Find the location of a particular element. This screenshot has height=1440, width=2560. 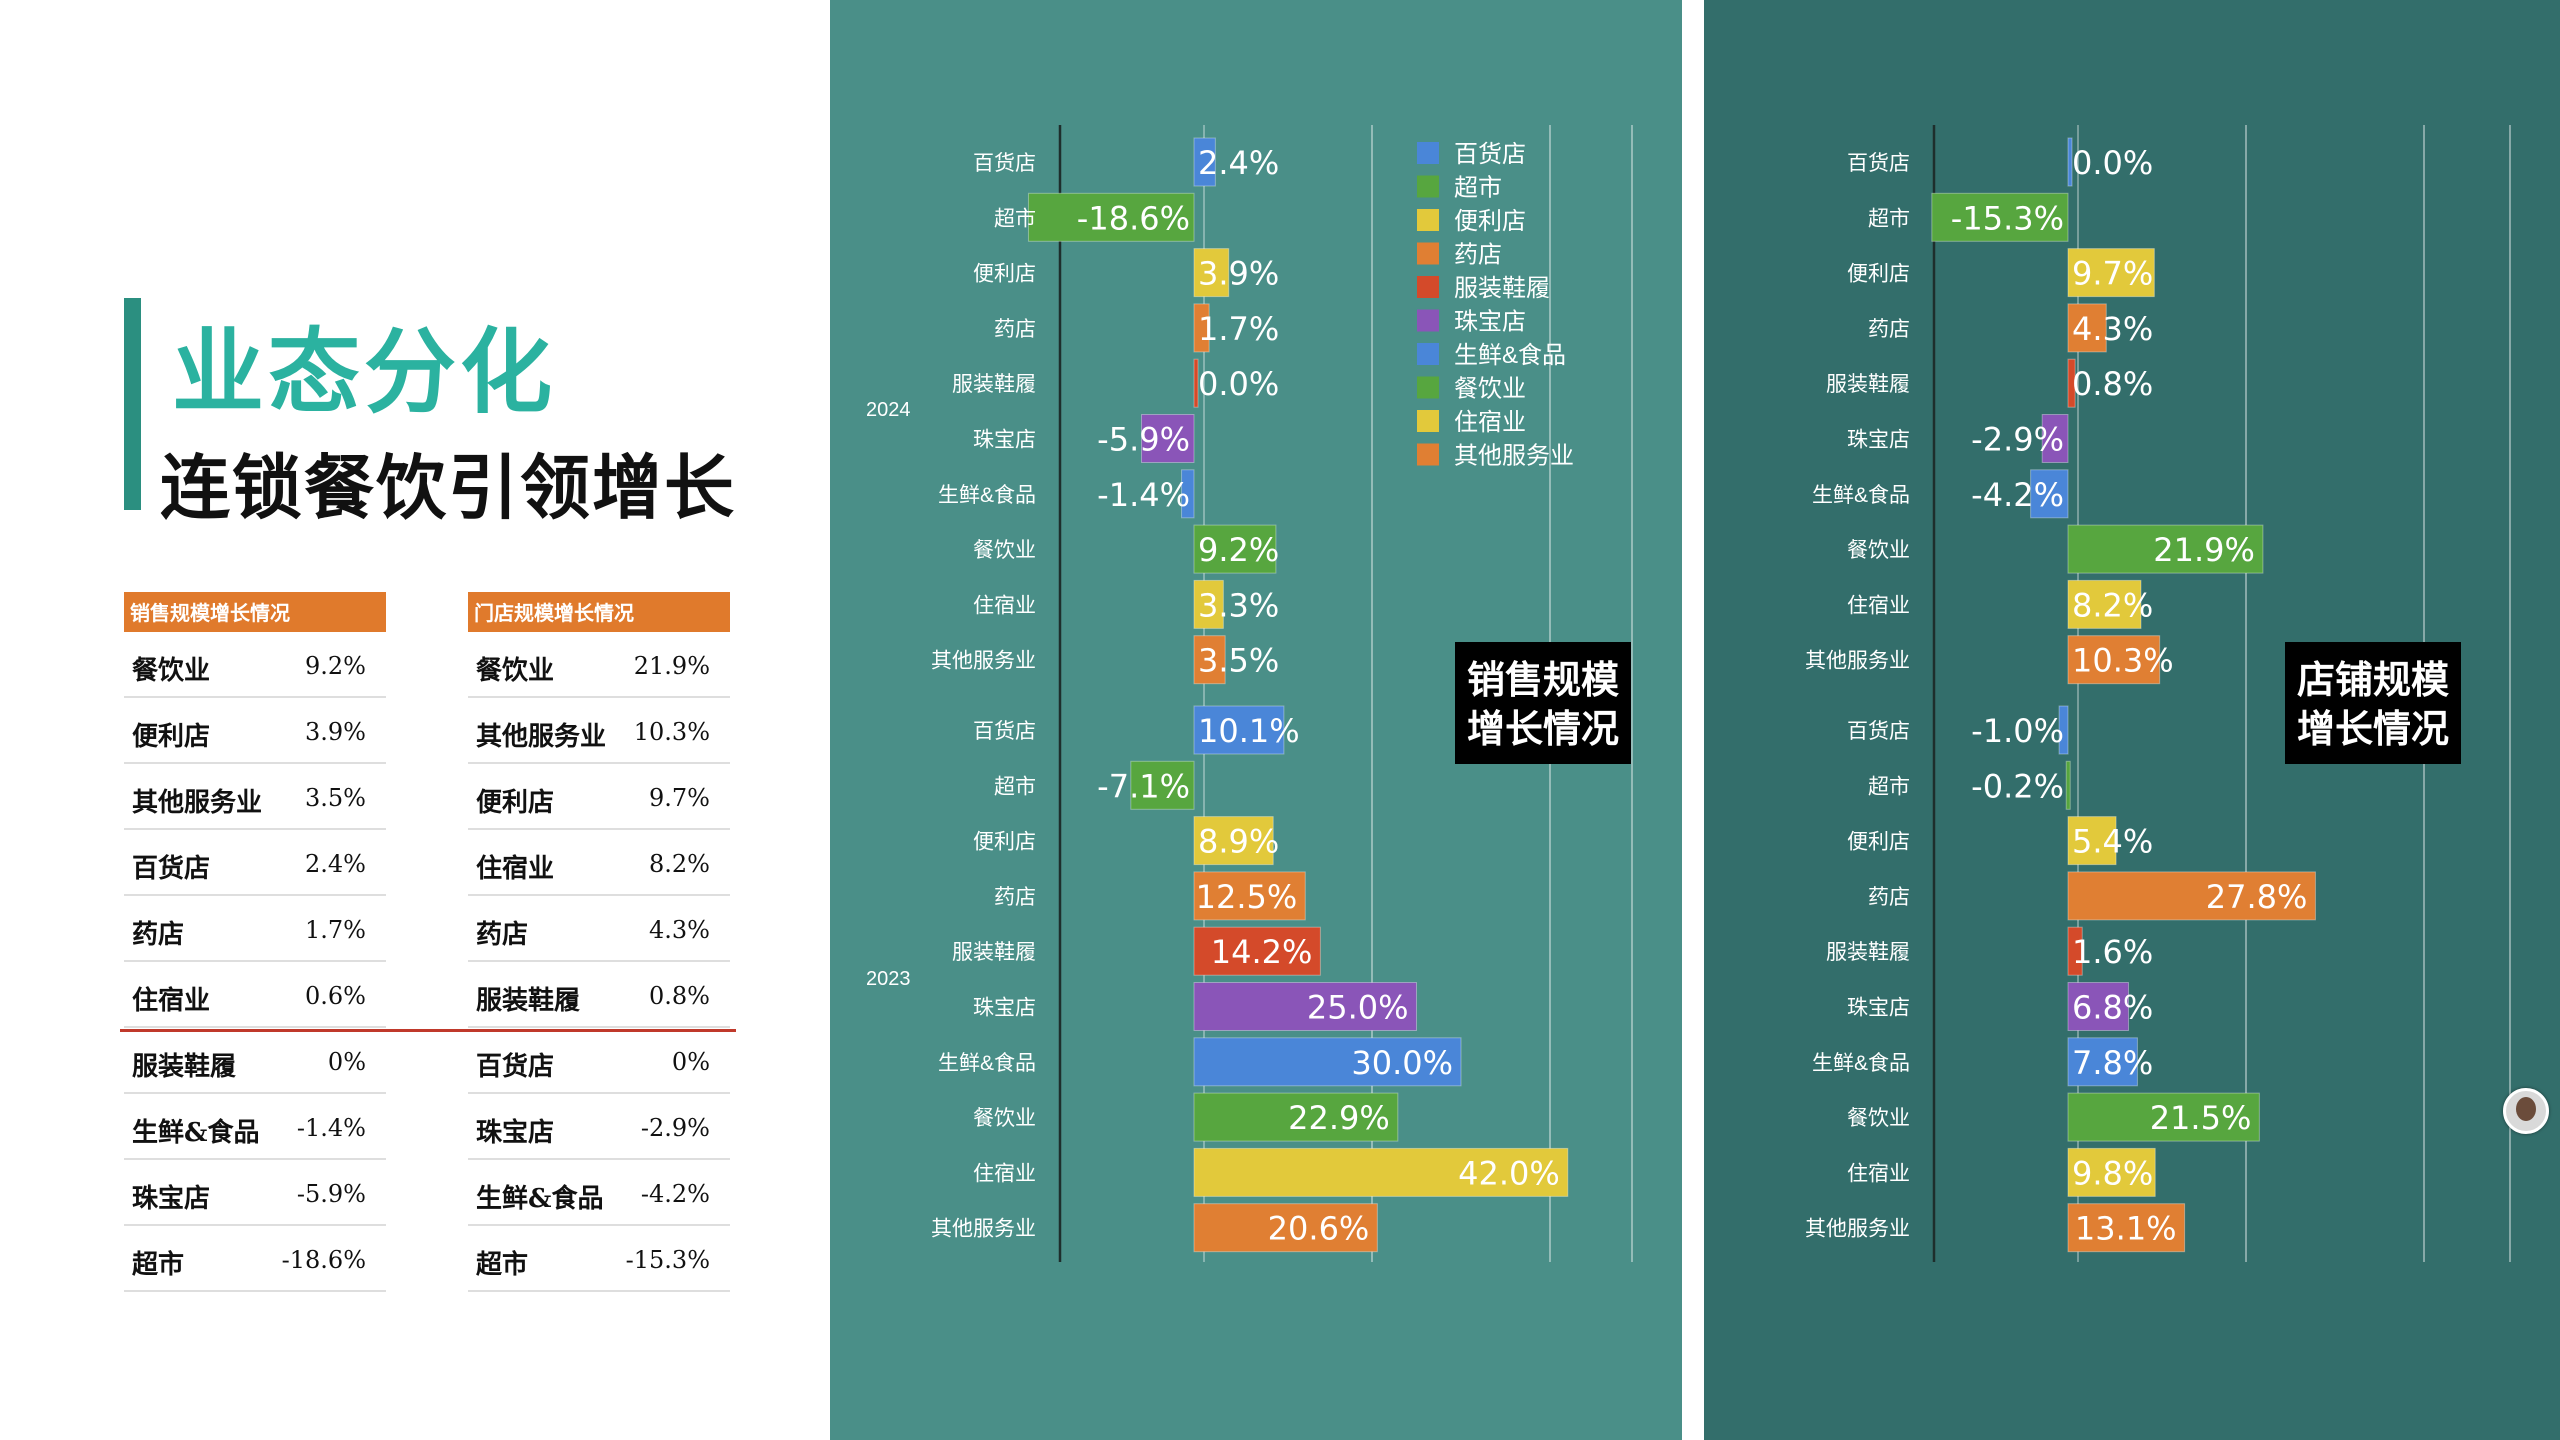

legend-label: 药店 is located at coordinates (1478, 255).